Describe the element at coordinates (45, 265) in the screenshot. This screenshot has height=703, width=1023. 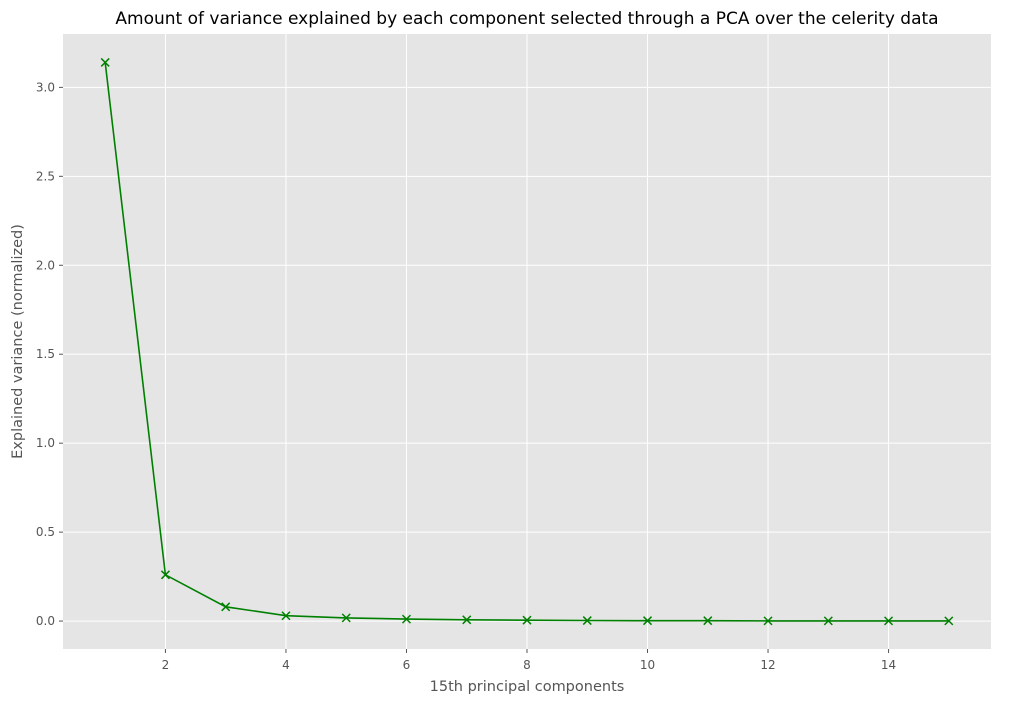
I see `y-tick-label: 2.0` at that location.